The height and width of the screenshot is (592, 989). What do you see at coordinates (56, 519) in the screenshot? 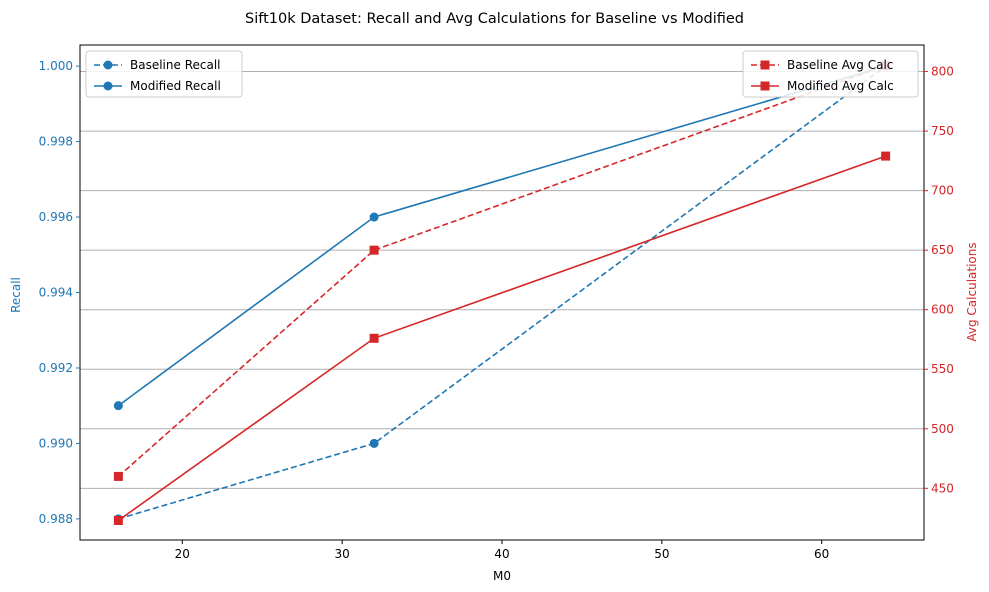
I see `y-left-tick-label: 0.988` at bounding box center [56, 519].